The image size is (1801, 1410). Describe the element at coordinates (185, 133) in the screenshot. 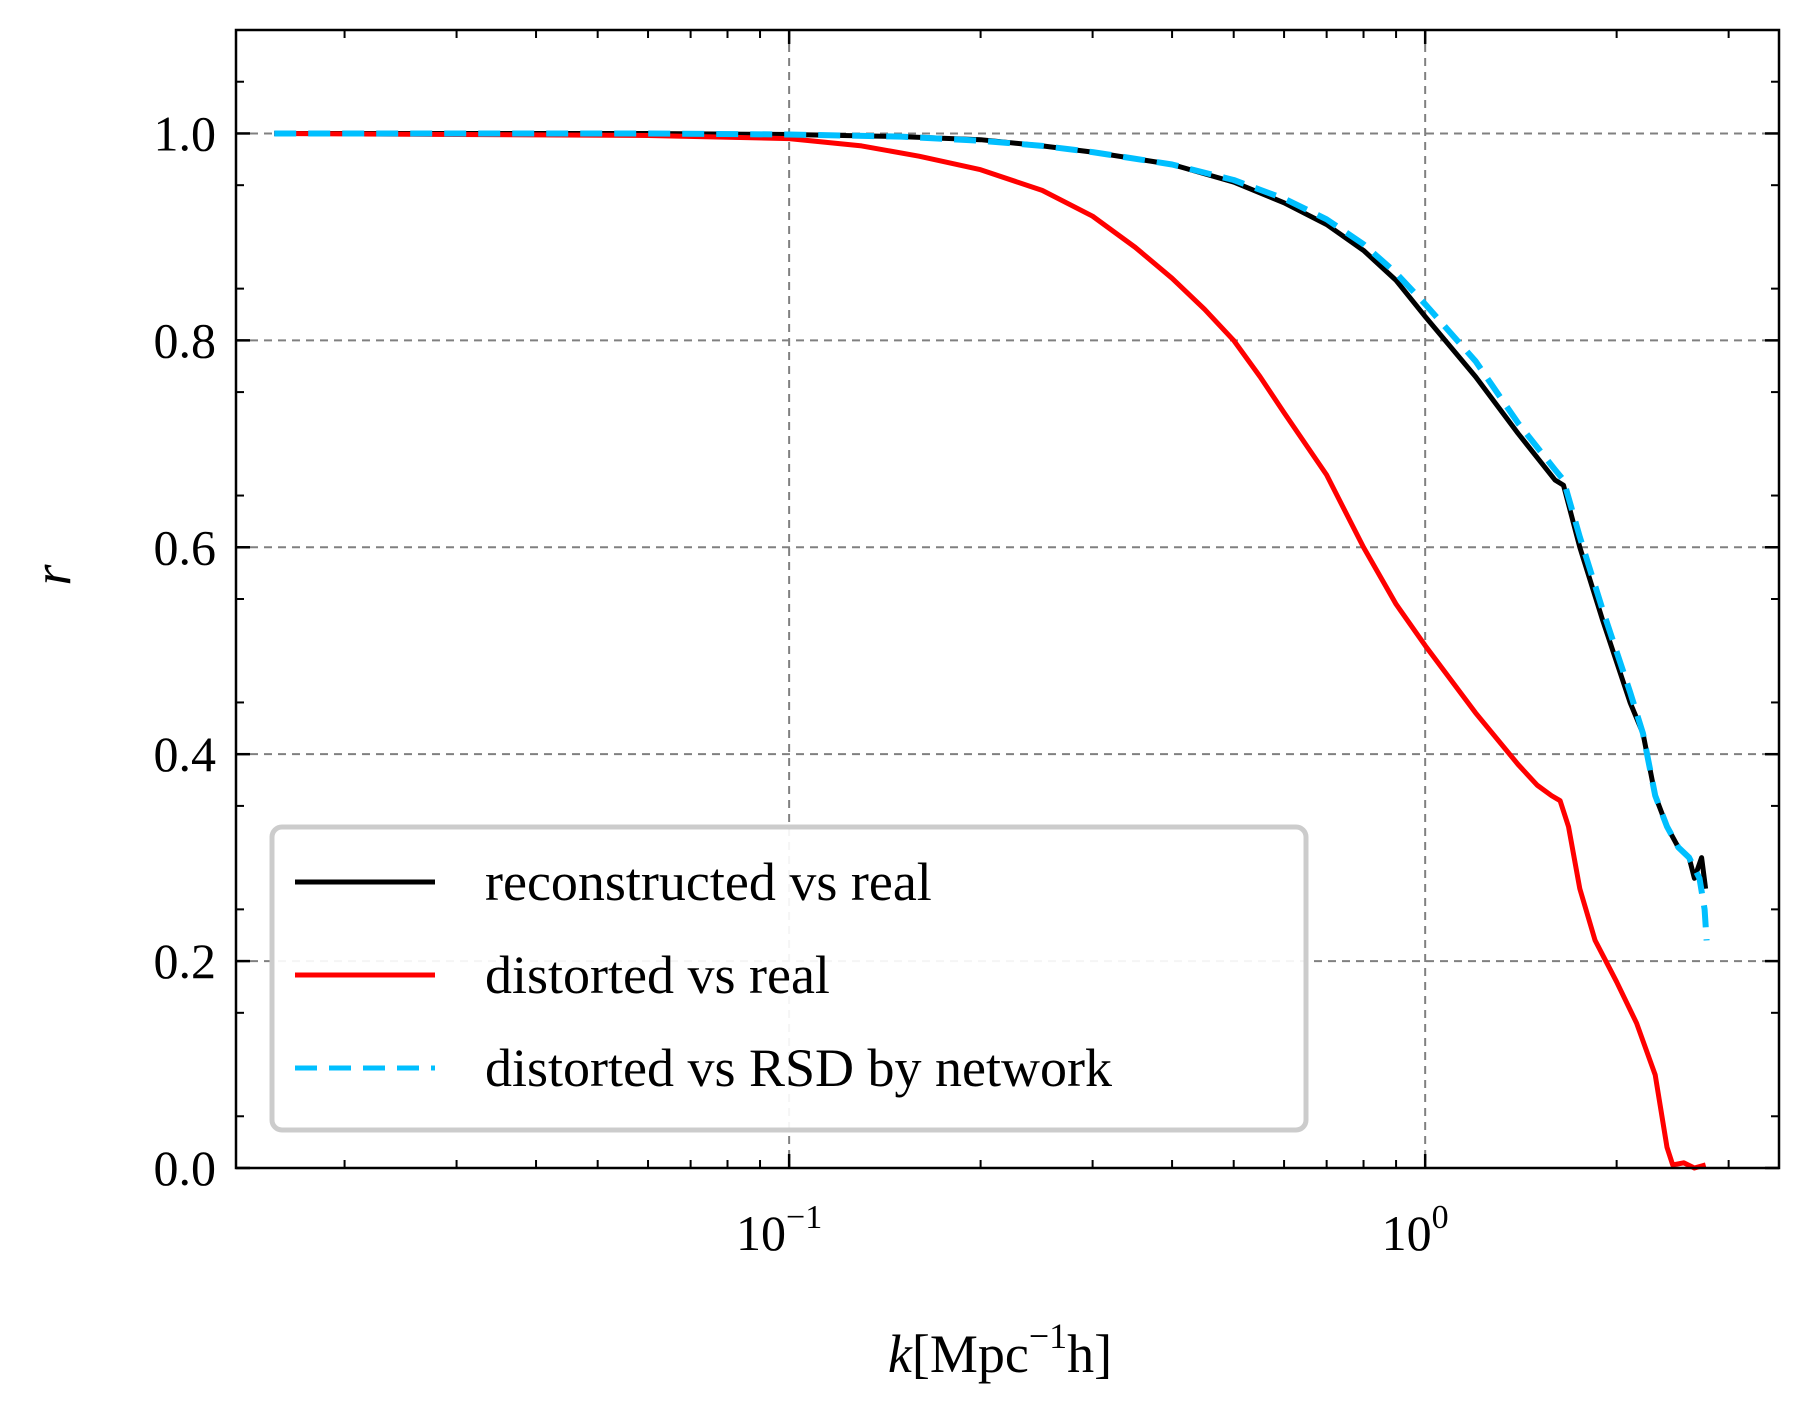

I see `y-tick-label: 1.0` at that location.